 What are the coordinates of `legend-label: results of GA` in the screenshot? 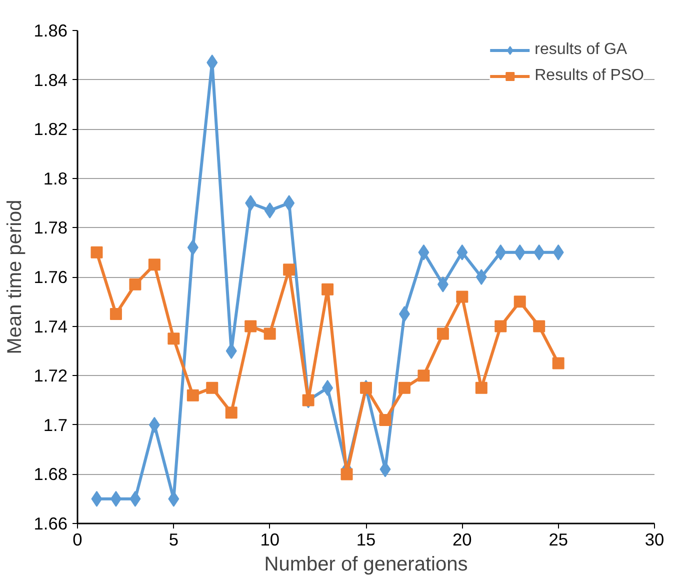 It's located at (581, 50).